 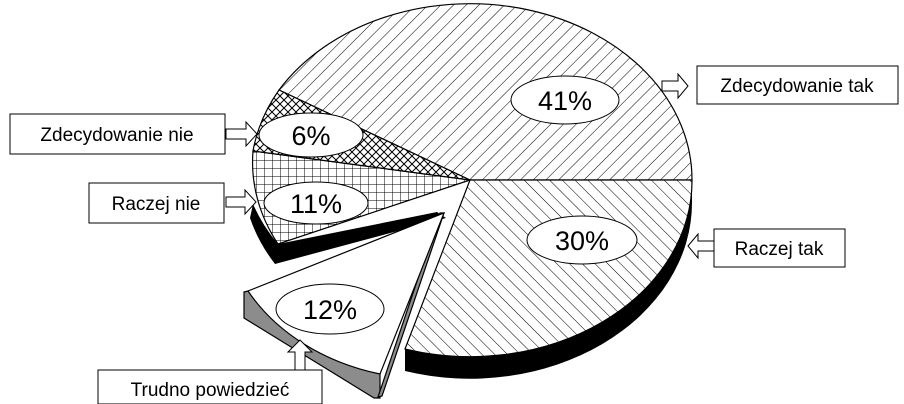 I want to click on value-label-zdecydowanie-tak: 41%, so click(x=565, y=100).